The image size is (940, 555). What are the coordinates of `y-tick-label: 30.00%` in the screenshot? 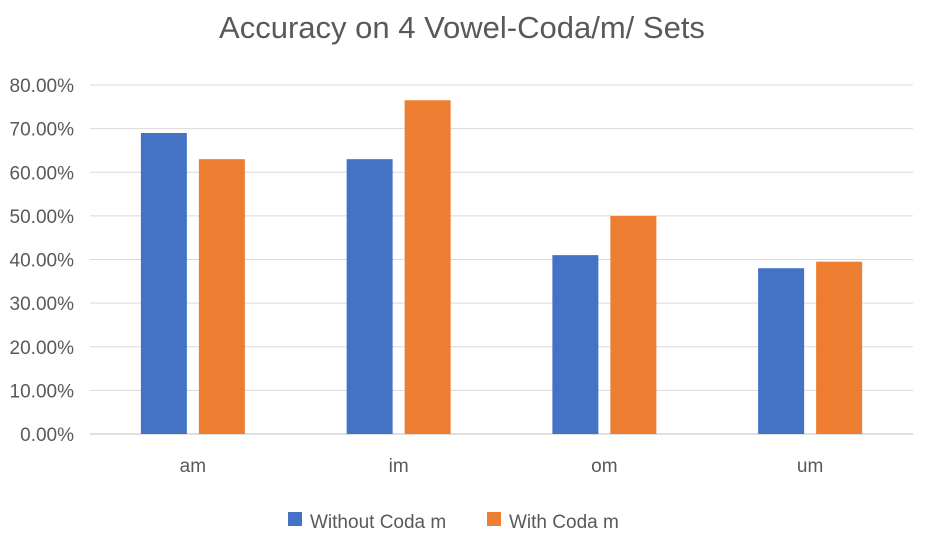 It's located at (42, 304).